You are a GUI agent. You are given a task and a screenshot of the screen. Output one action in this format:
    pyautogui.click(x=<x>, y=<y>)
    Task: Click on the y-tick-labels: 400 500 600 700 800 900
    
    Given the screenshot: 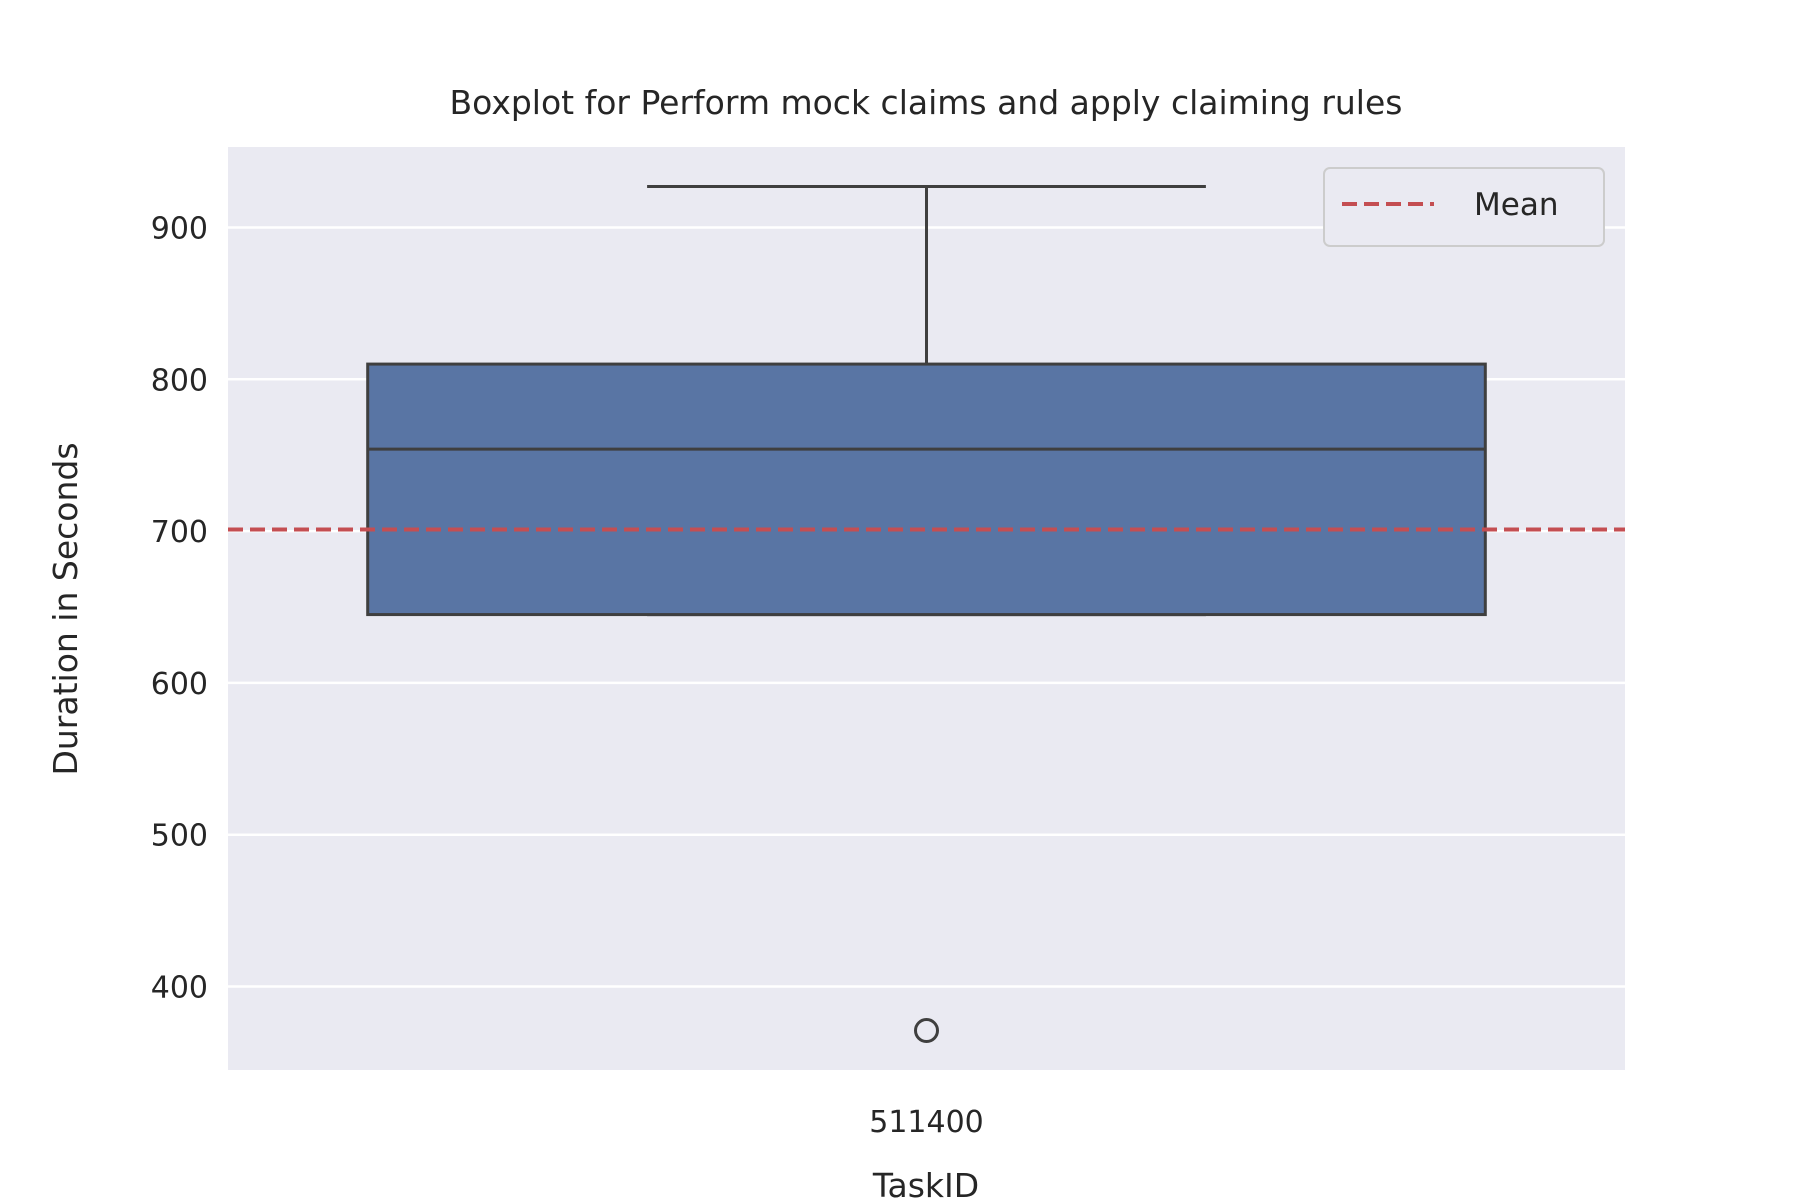 What is the action you would take?
    pyautogui.click(x=179, y=608)
    